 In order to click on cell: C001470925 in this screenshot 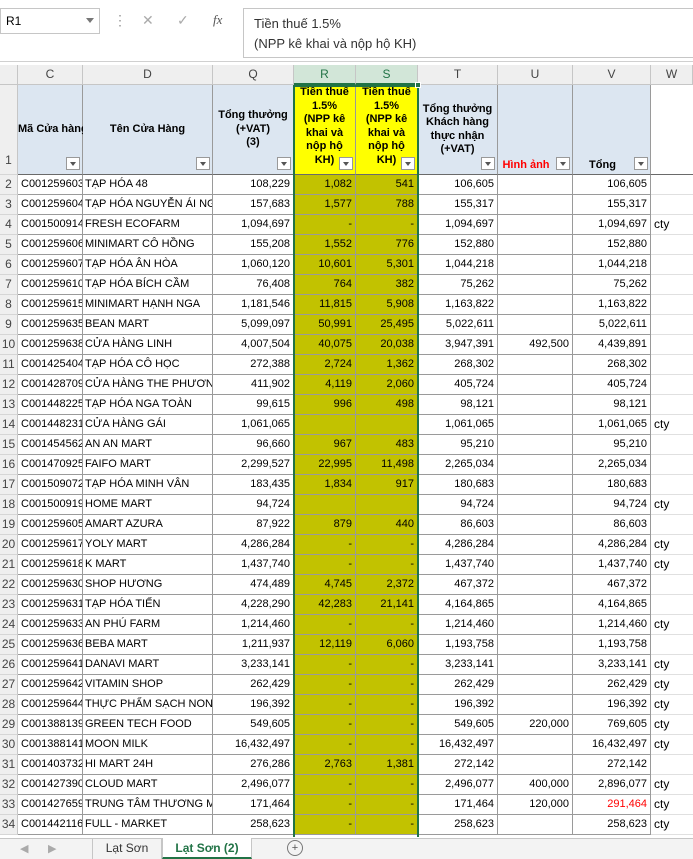, I will do `click(50, 465)`.